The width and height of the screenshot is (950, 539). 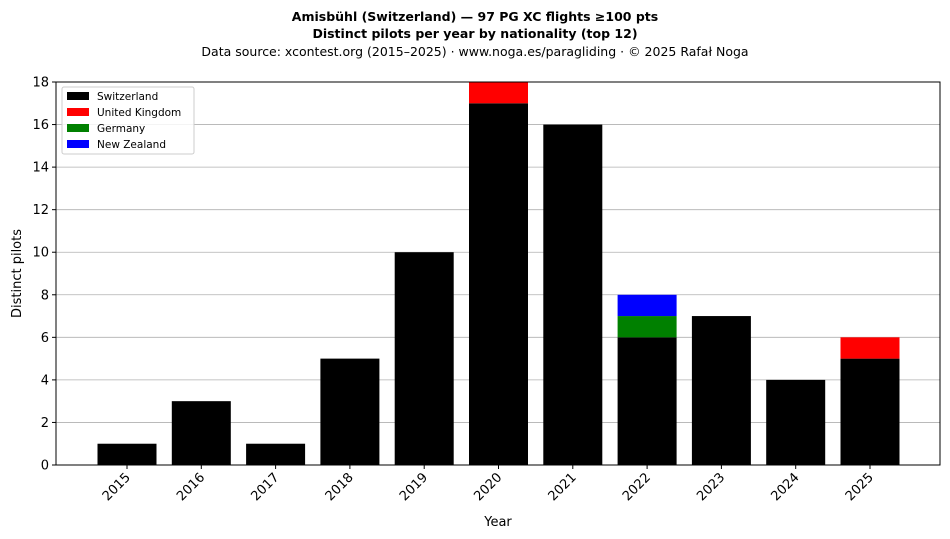 What do you see at coordinates (45, 338) in the screenshot?
I see `y-tick-label: 6` at bounding box center [45, 338].